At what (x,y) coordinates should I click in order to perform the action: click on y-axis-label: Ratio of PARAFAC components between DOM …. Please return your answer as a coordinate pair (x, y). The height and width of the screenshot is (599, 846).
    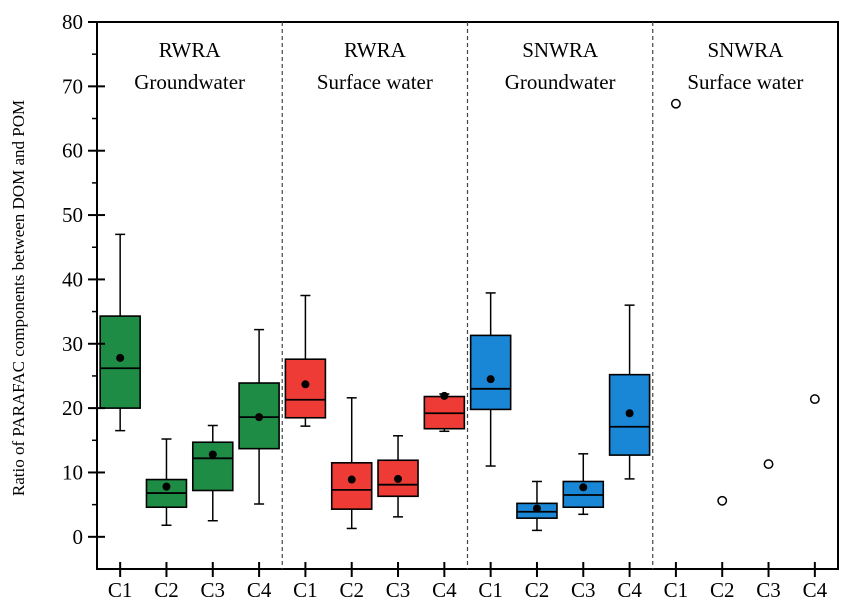
    Looking at the image, I should click on (18, 298).